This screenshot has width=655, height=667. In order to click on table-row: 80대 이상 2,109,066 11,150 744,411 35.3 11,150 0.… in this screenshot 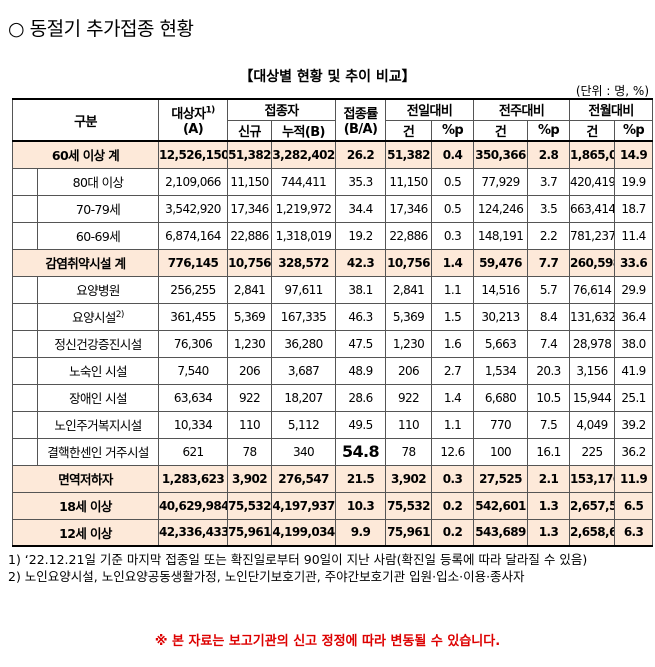, I will do `click(333, 181)`.